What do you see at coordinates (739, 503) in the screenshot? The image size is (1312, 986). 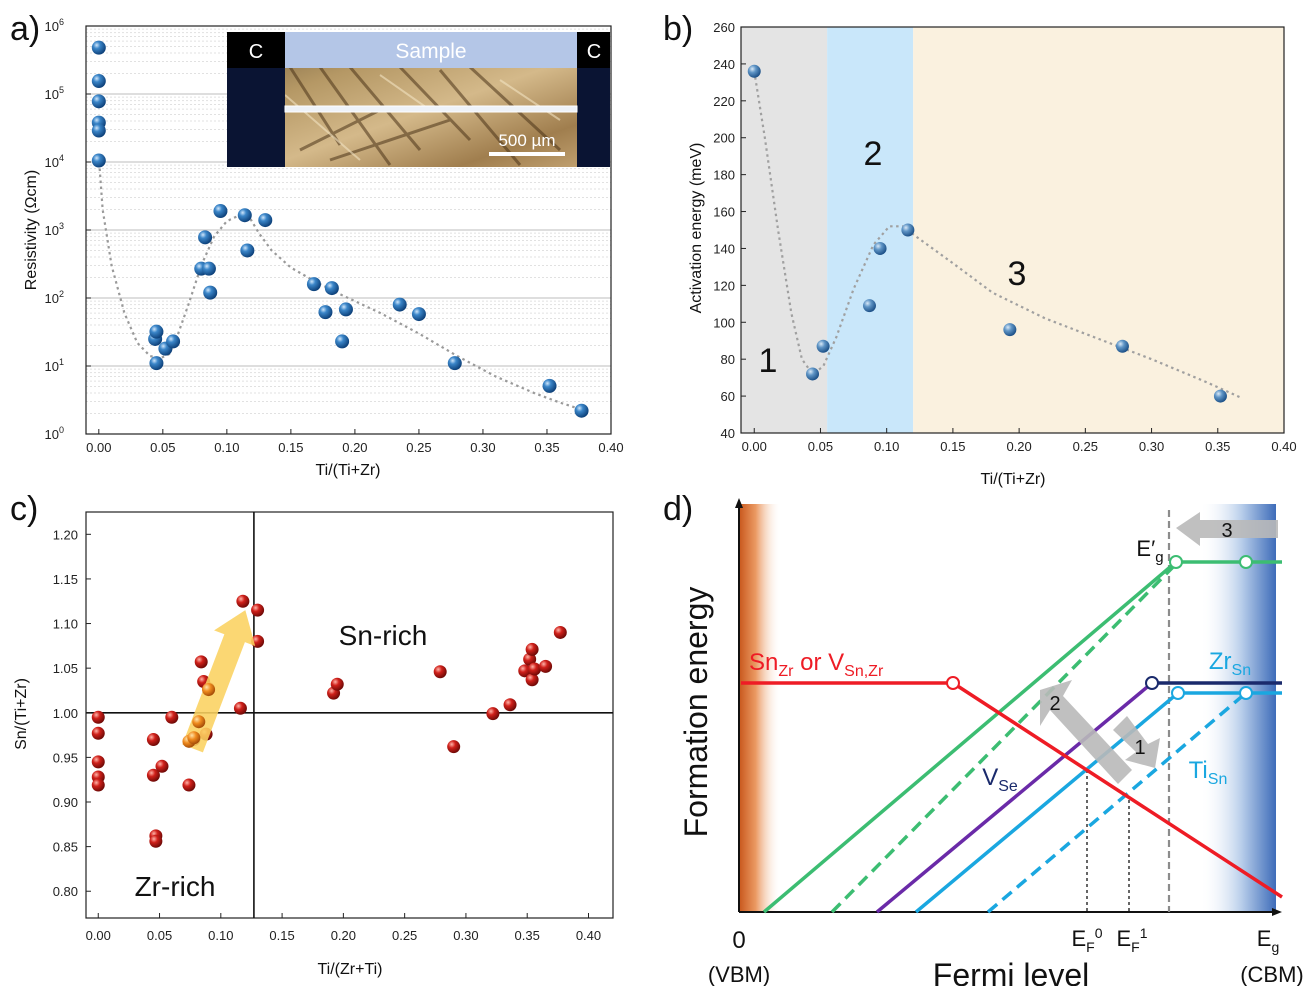 I see `panel-d-y-axis-arrowhead` at bounding box center [739, 503].